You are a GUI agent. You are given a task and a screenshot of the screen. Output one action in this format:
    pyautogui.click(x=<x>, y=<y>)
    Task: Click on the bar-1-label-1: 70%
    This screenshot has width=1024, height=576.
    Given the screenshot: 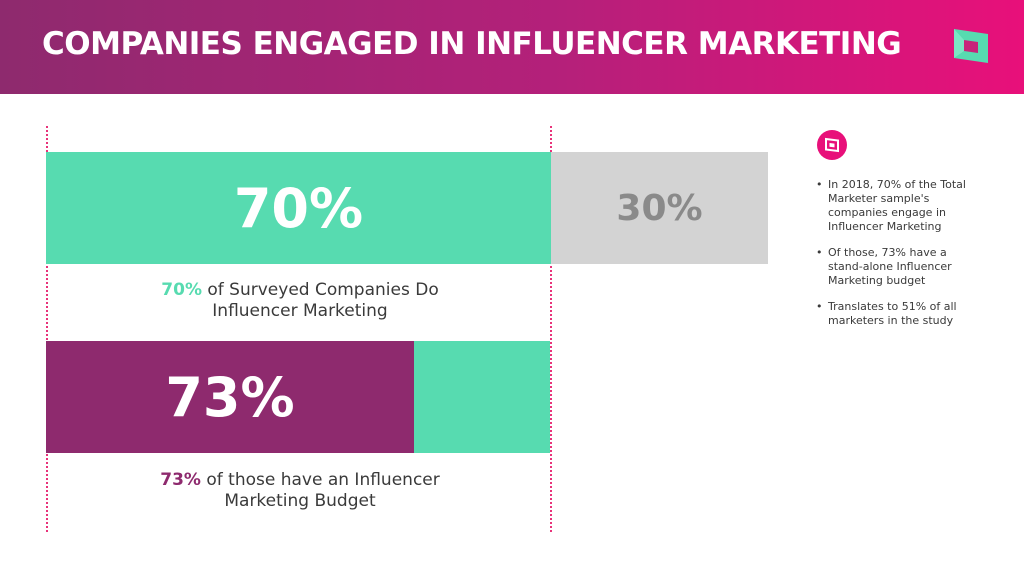 What is the action you would take?
    pyautogui.click(x=298, y=208)
    